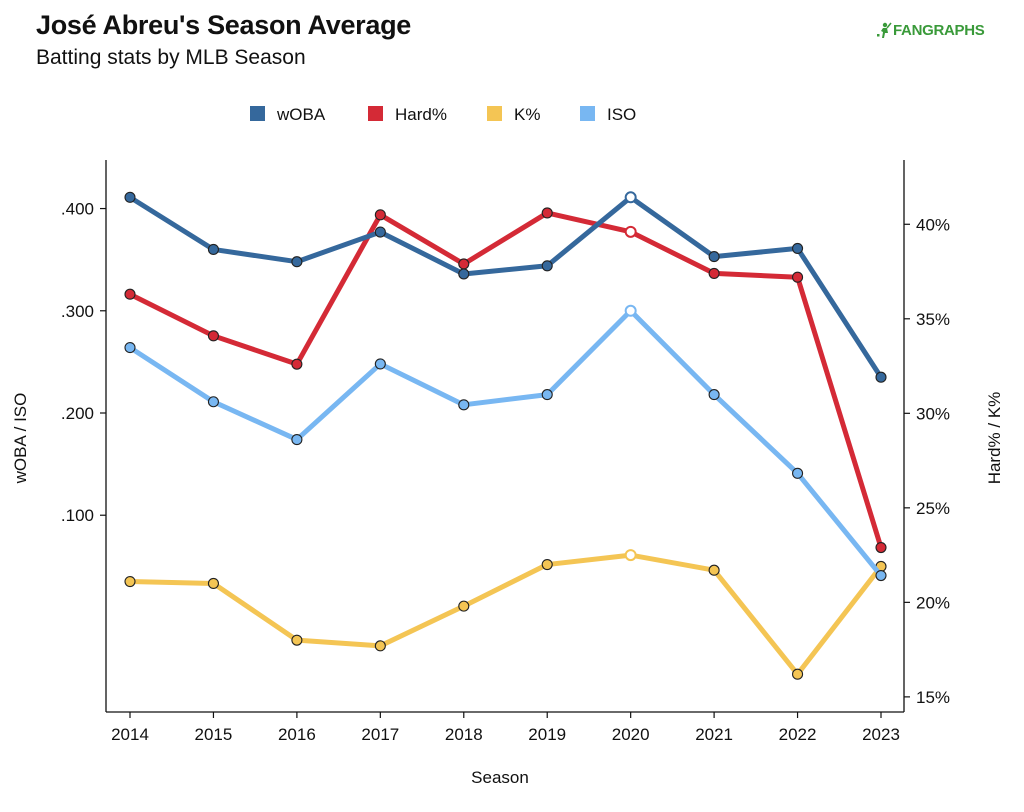 The image size is (1024, 812). I want to click on y-tick-right-label: 30%, so click(933, 413).